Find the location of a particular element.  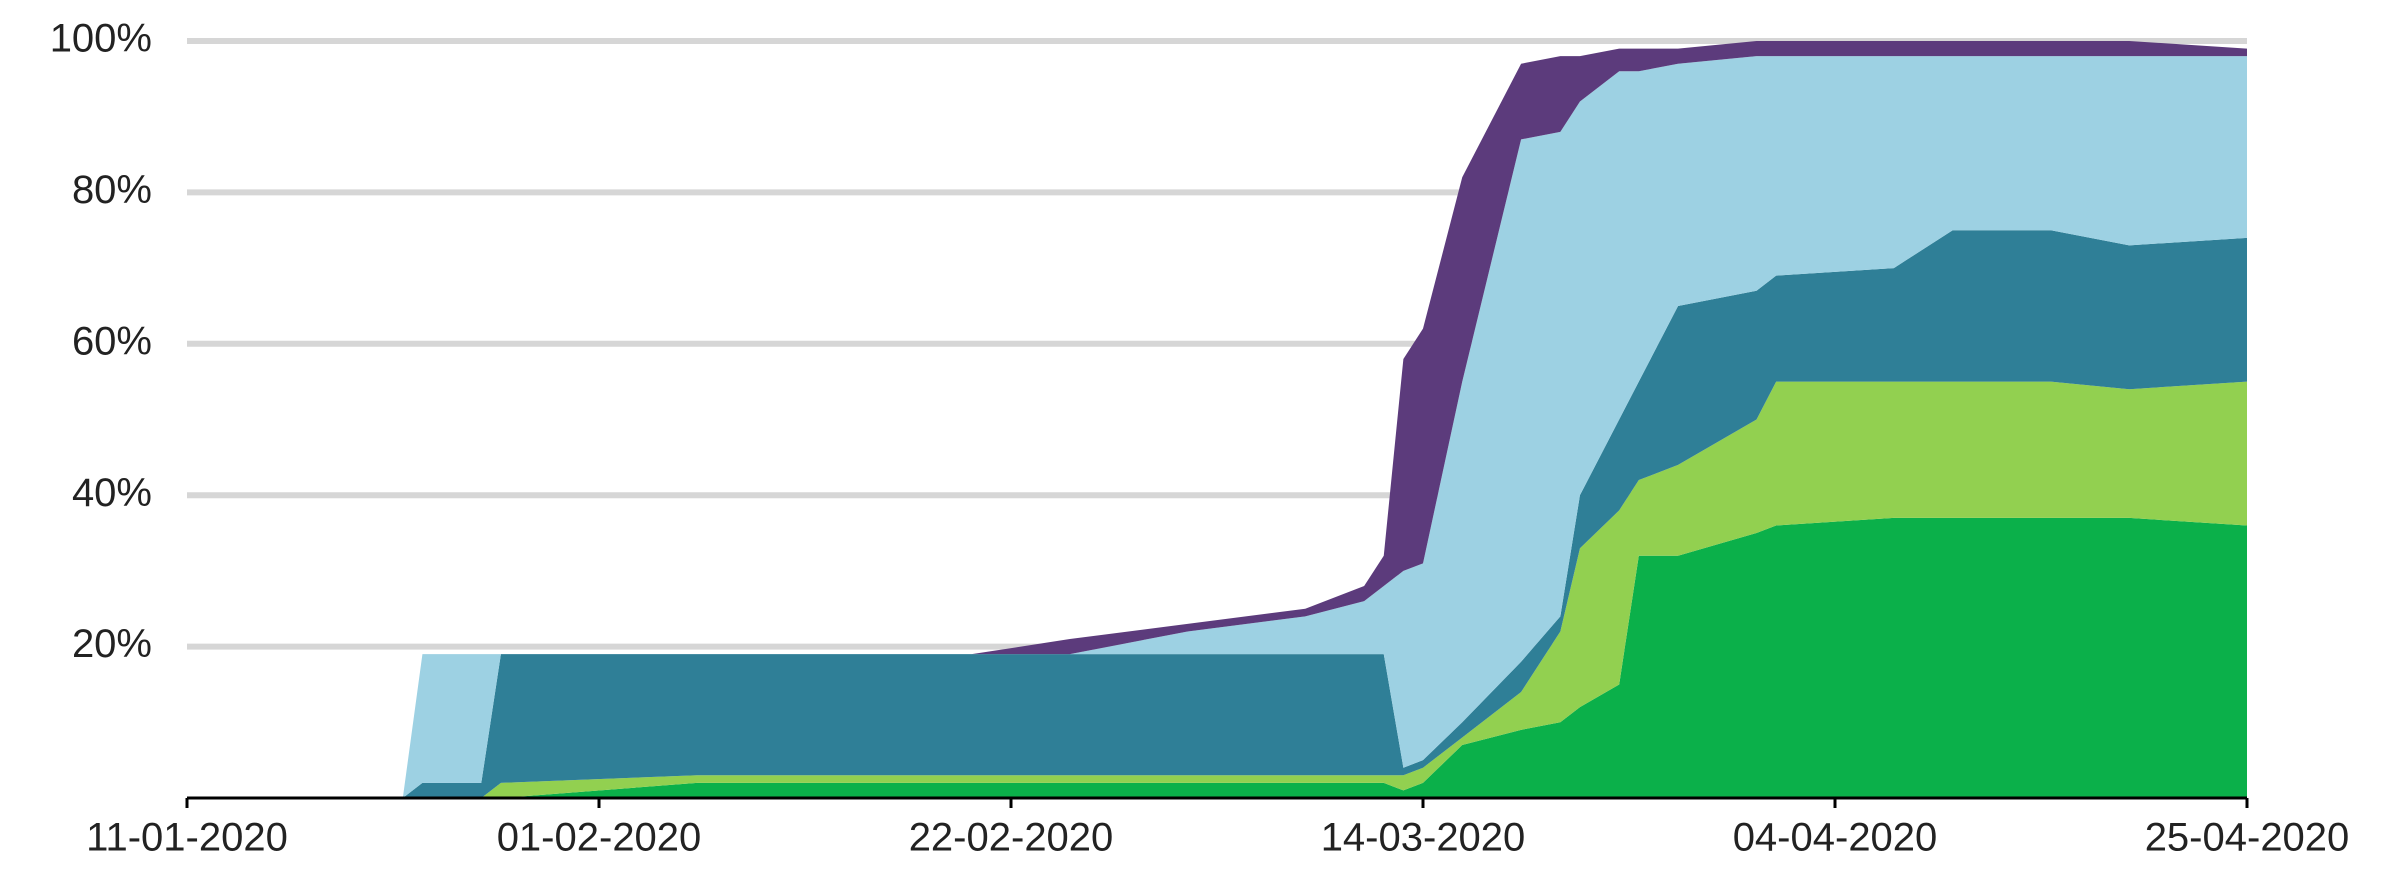

x-tick-label: 11-01-2020 is located at coordinates (187, 838).